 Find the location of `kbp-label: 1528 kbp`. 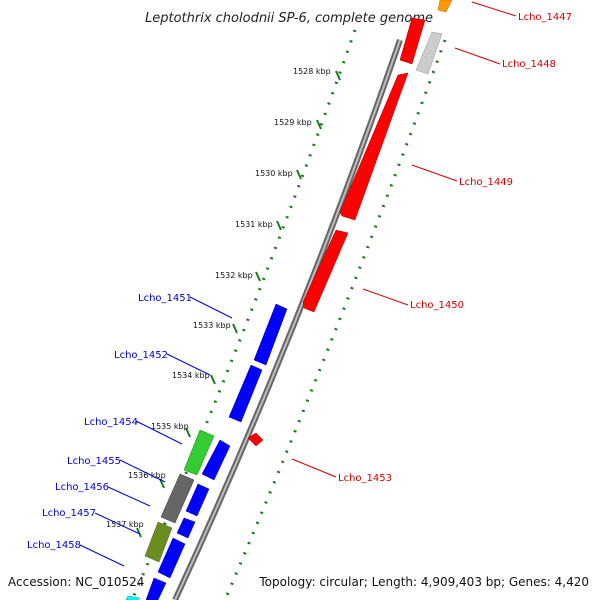

kbp-label: 1528 kbp is located at coordinates (312, 71).